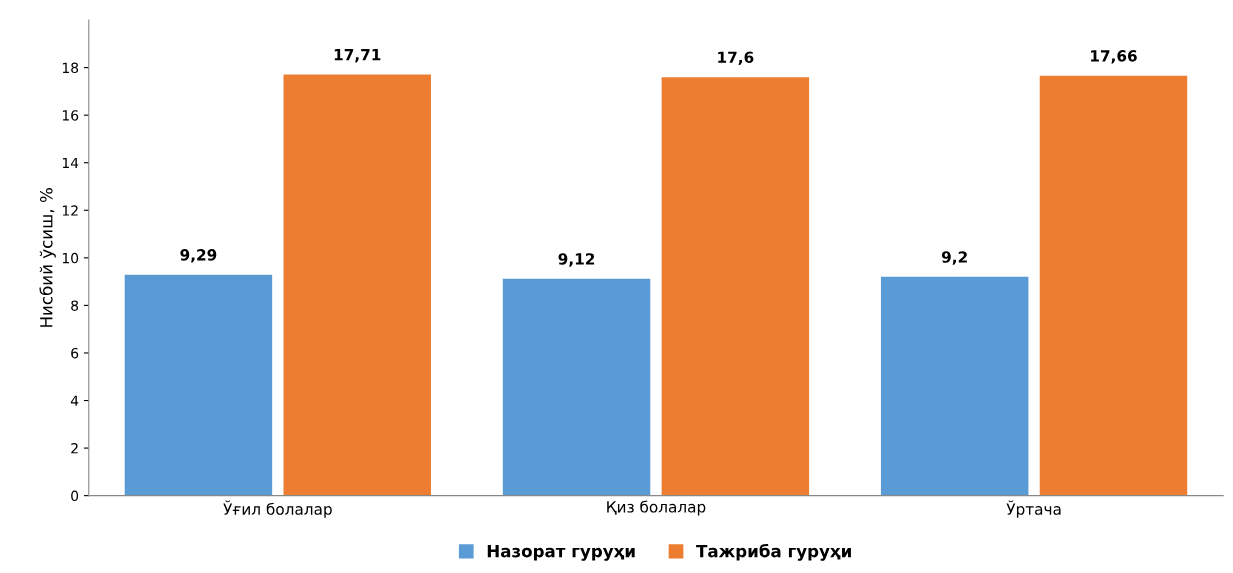 The image size is (1233, 573). Describe the element at coordinates (576, 260) in the screenshot. I see `data-label: 9,12` at that location.